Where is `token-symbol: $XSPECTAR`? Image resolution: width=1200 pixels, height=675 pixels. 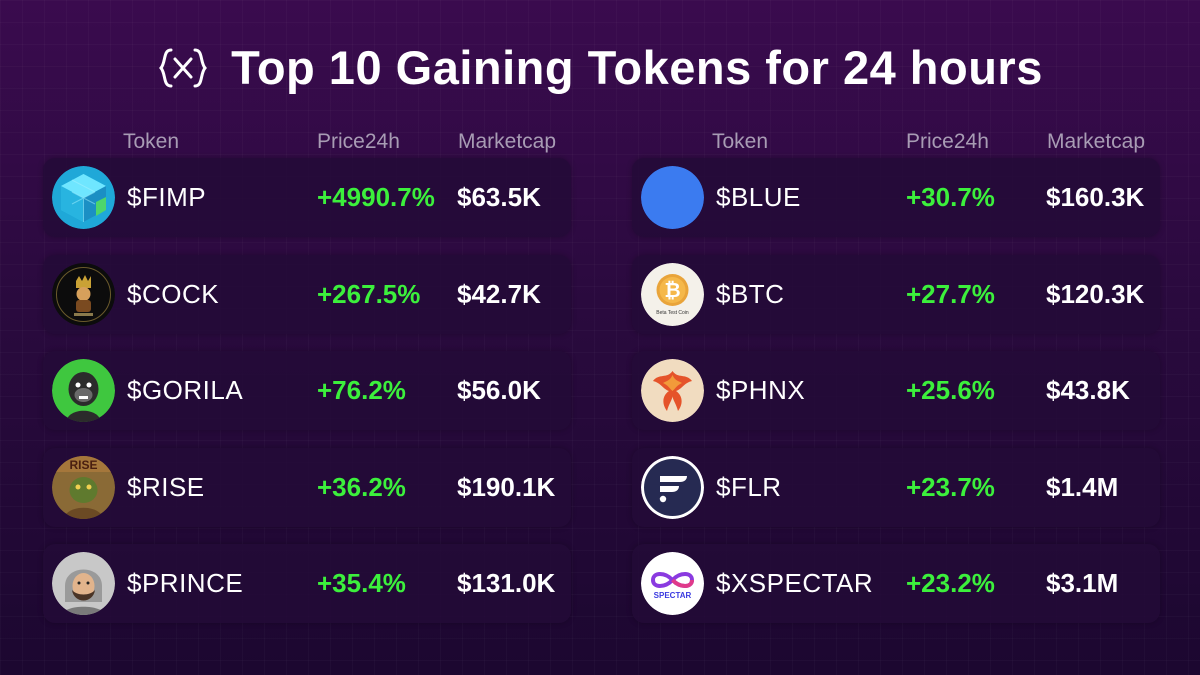 token-symbol: $XSPECTAR is located at coordinates (795, 583).